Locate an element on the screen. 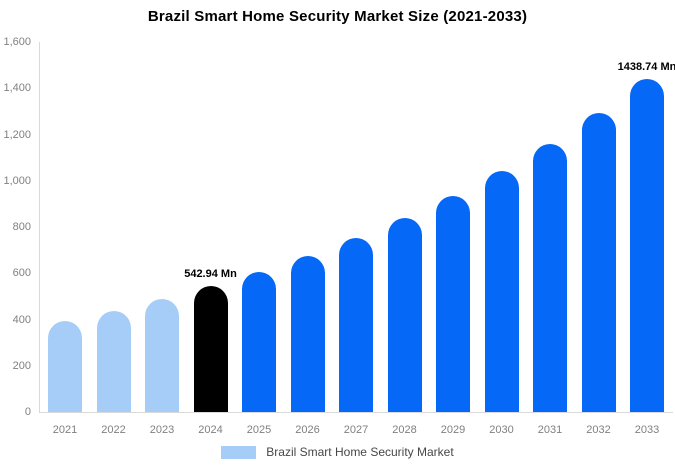 The height and width of the screenshot is (469, 675). x-tick-label-2026: 2026 is located at coordinates (307, 430).